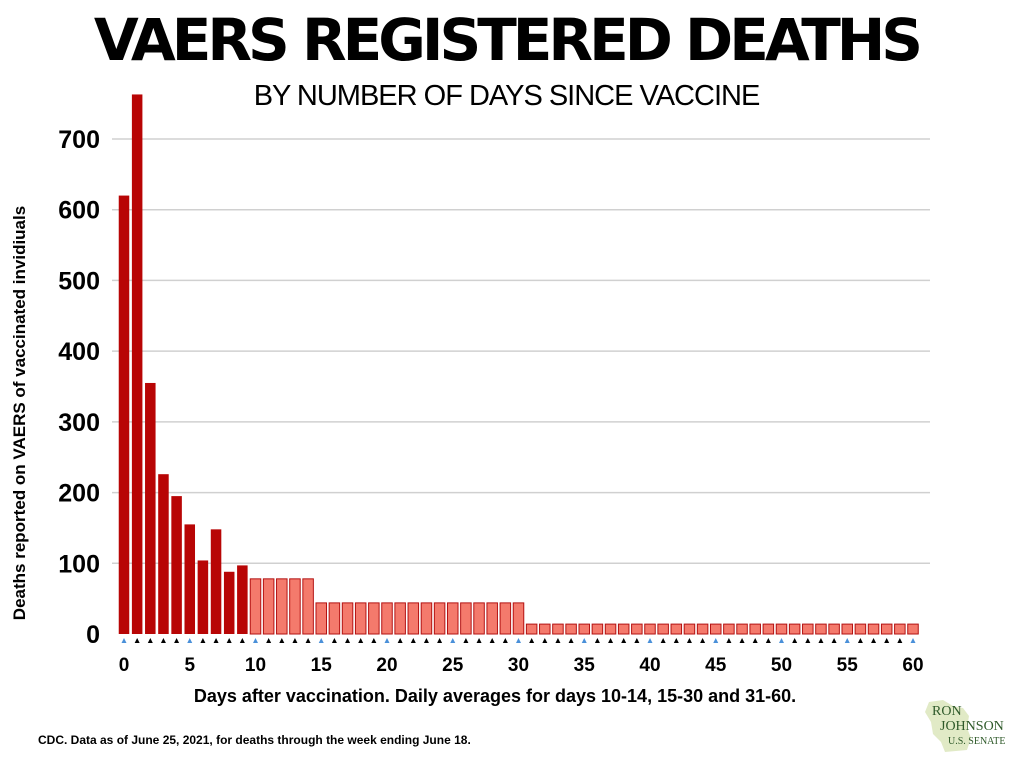 The height and width of the screenshot is (759, 1013). I want to click on x-tick-label: 25, so click(453, 665).